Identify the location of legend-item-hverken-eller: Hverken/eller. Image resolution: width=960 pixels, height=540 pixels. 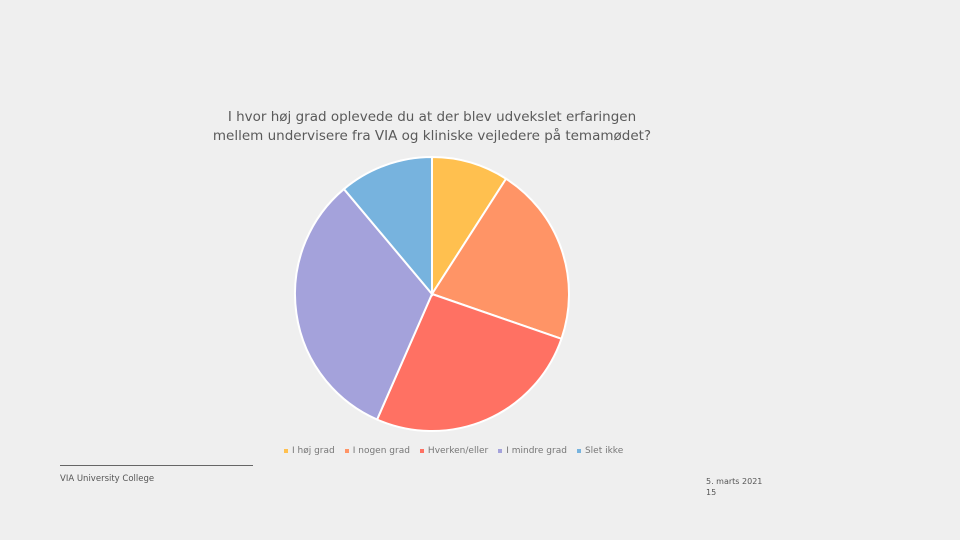
(454, 451).